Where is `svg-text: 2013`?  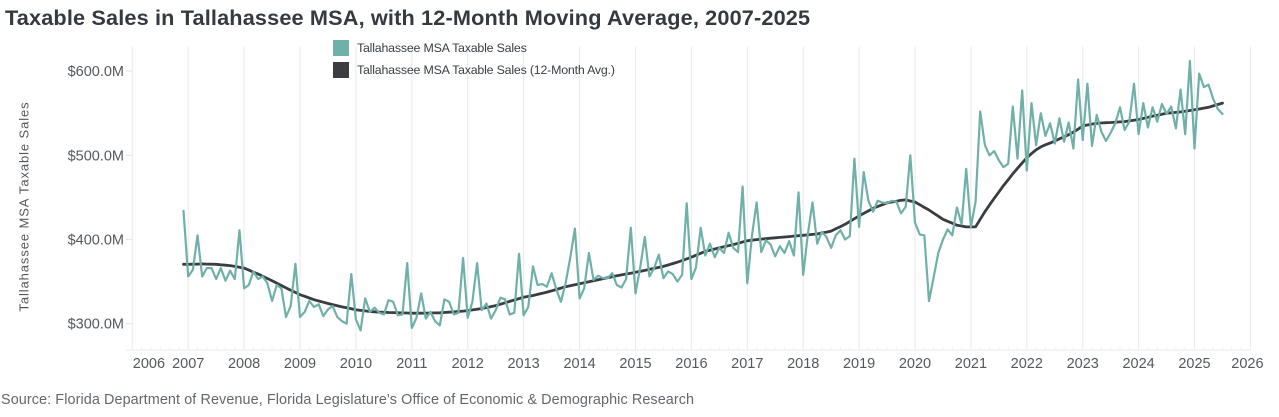
svg-text: 2013 is located at coordinates (523, 364).